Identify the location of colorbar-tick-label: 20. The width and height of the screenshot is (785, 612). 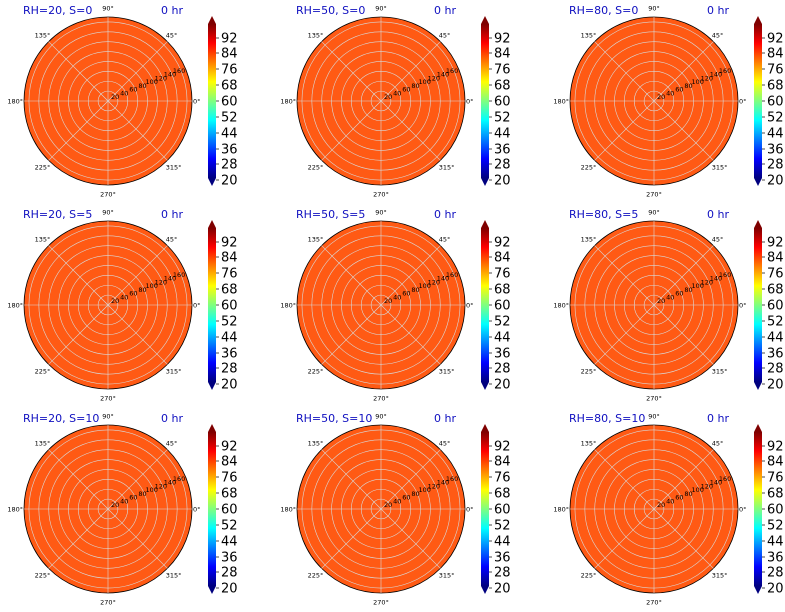
(229, 181).